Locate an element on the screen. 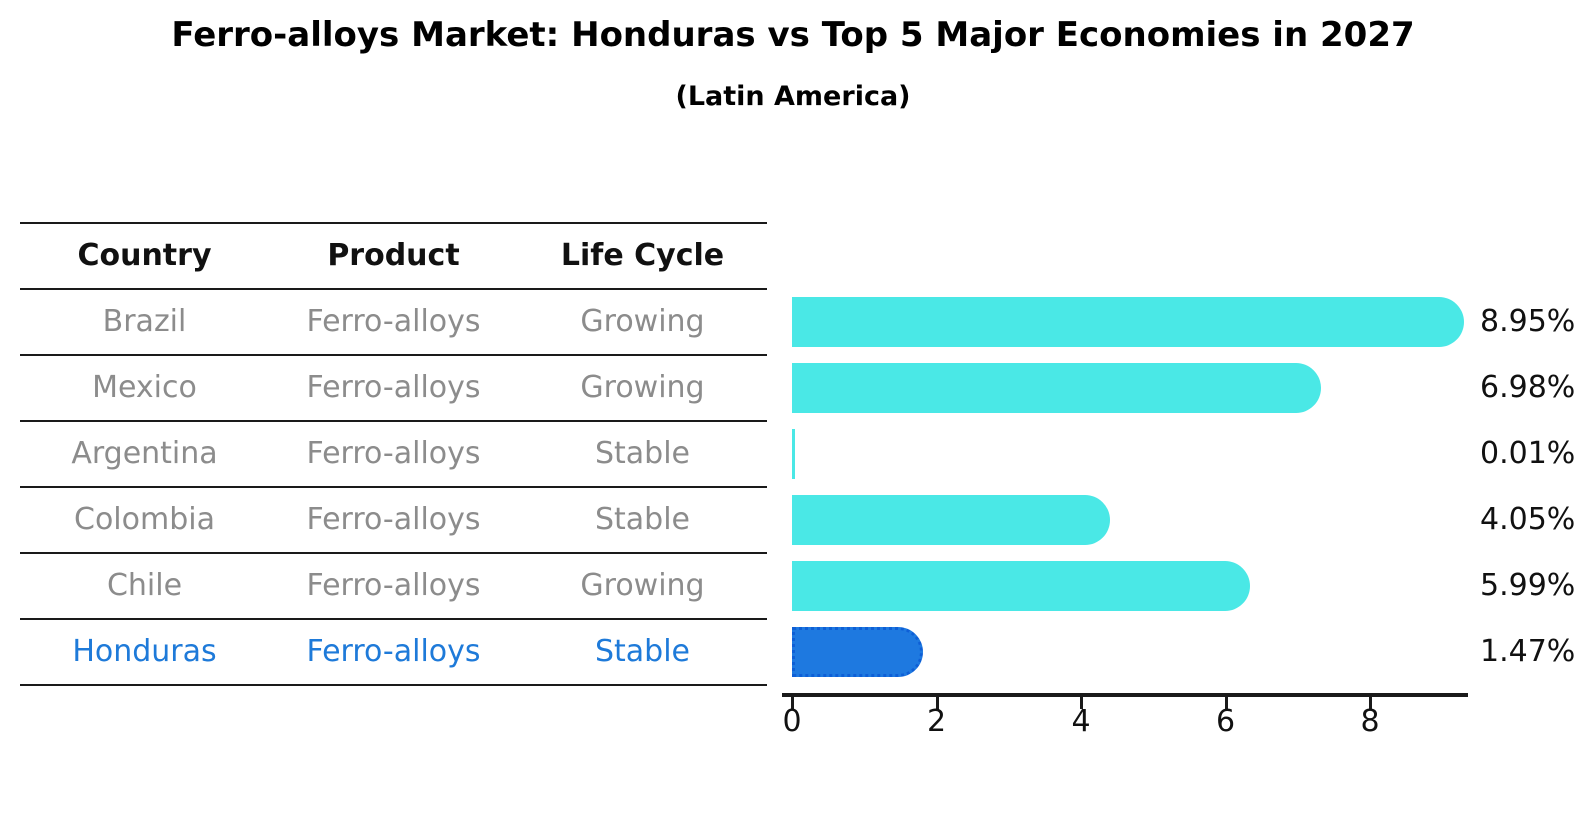 The height and width of the screenshot is (823, 1586). column-header-country: Country is located at coordinates (144, 255).